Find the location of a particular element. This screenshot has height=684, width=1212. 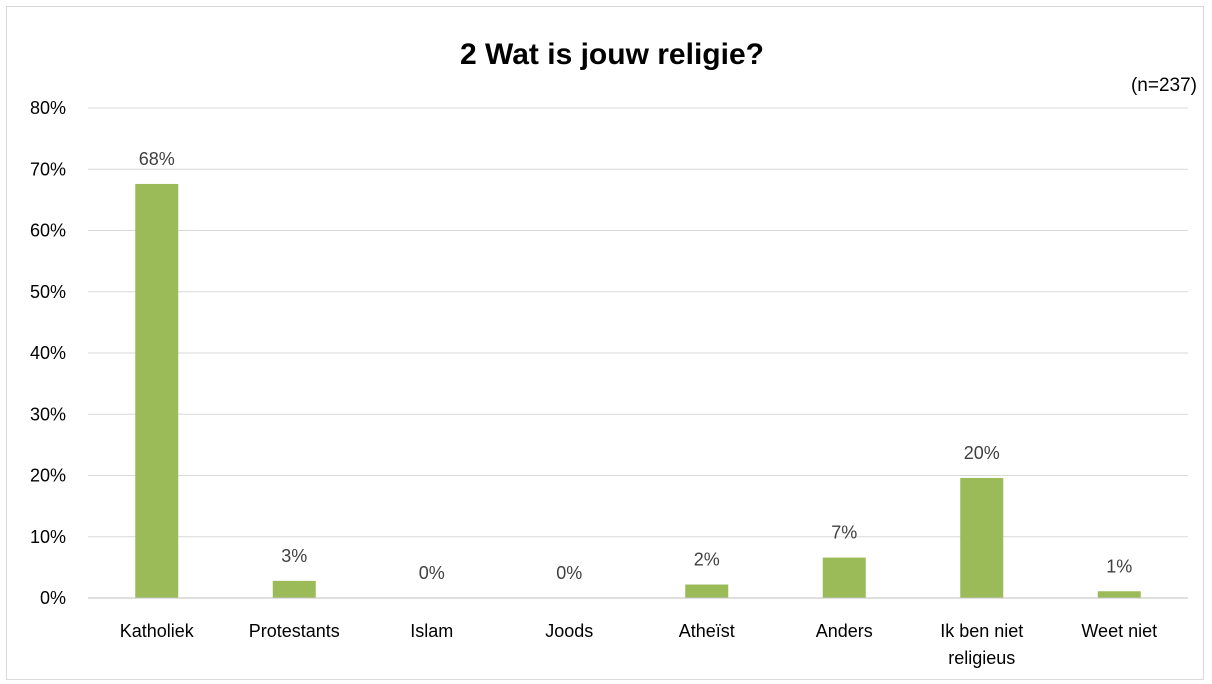

data-label: 1% is located at coordinates (1119, 566).